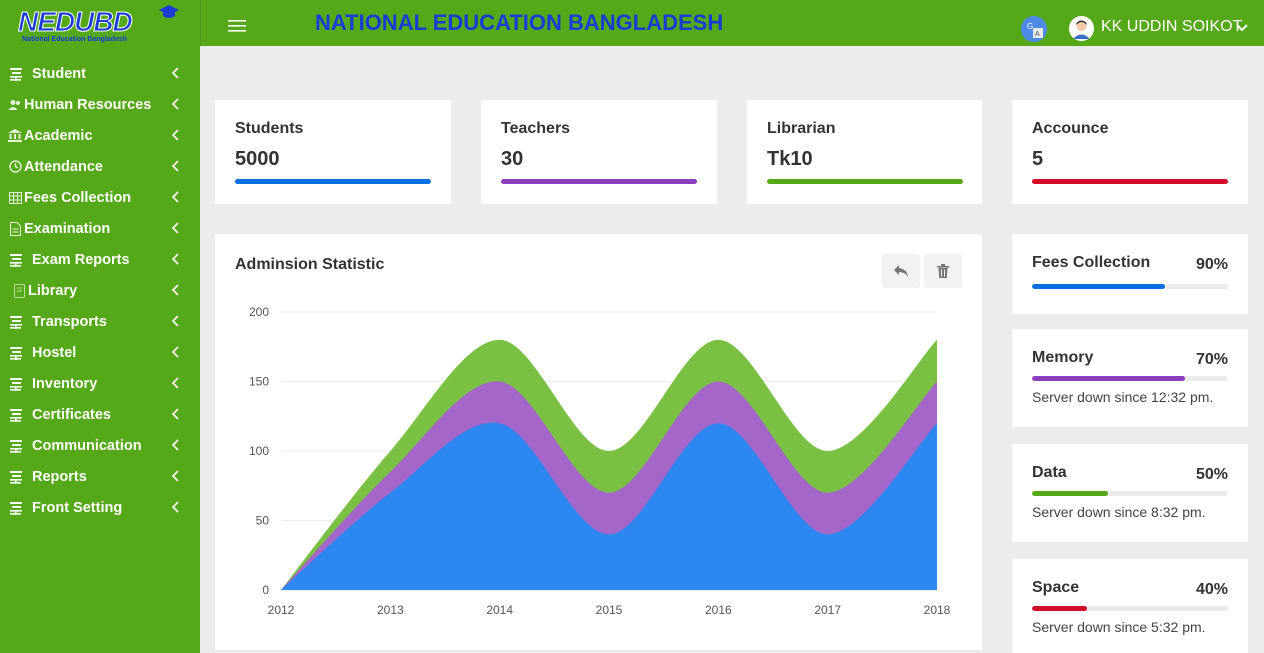  I want to click on sidebar-item-fees-collection: Fees Collection, so click(100, 197).